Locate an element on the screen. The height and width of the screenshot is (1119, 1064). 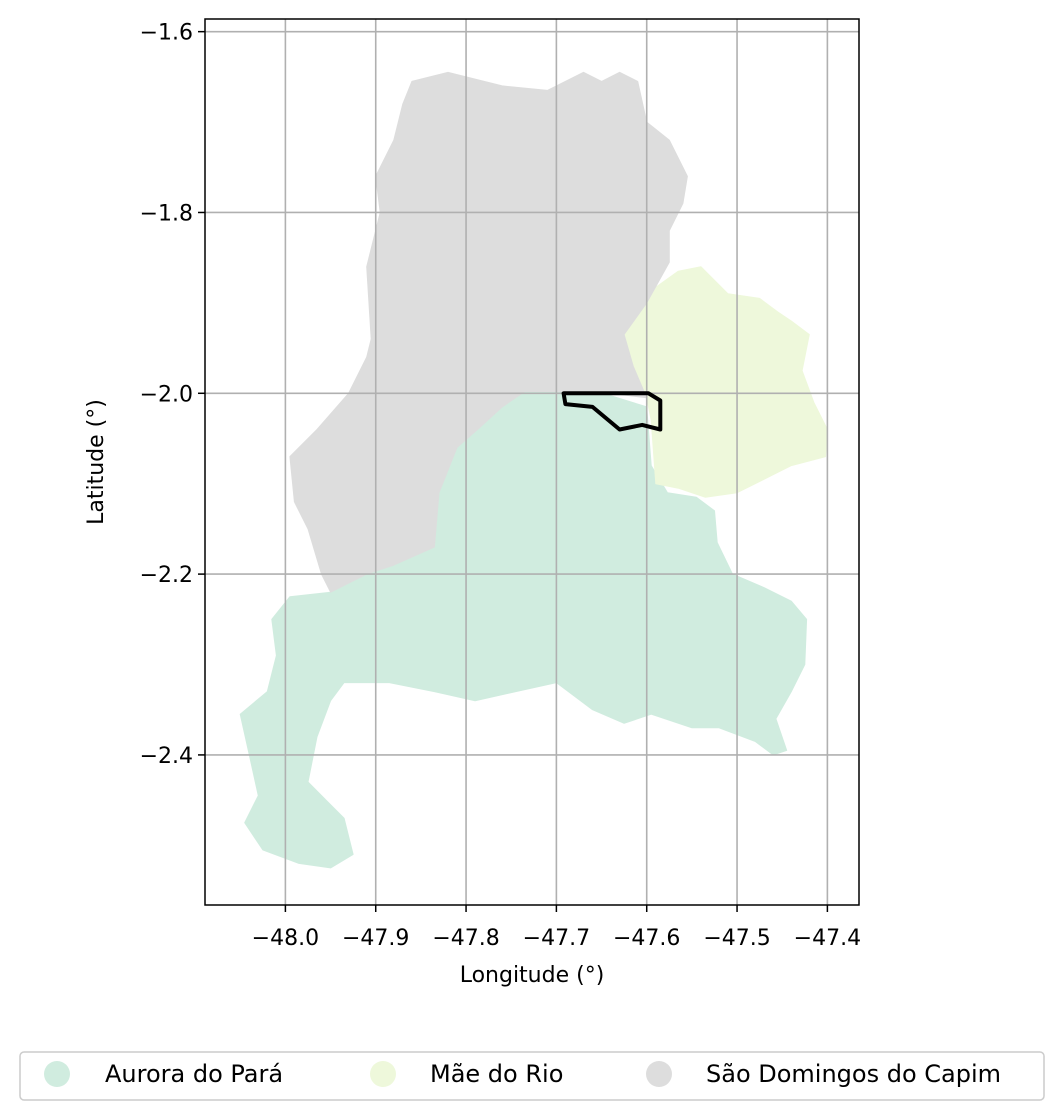
y-tick-label: −2.2 is located at coordinates (166, 575).